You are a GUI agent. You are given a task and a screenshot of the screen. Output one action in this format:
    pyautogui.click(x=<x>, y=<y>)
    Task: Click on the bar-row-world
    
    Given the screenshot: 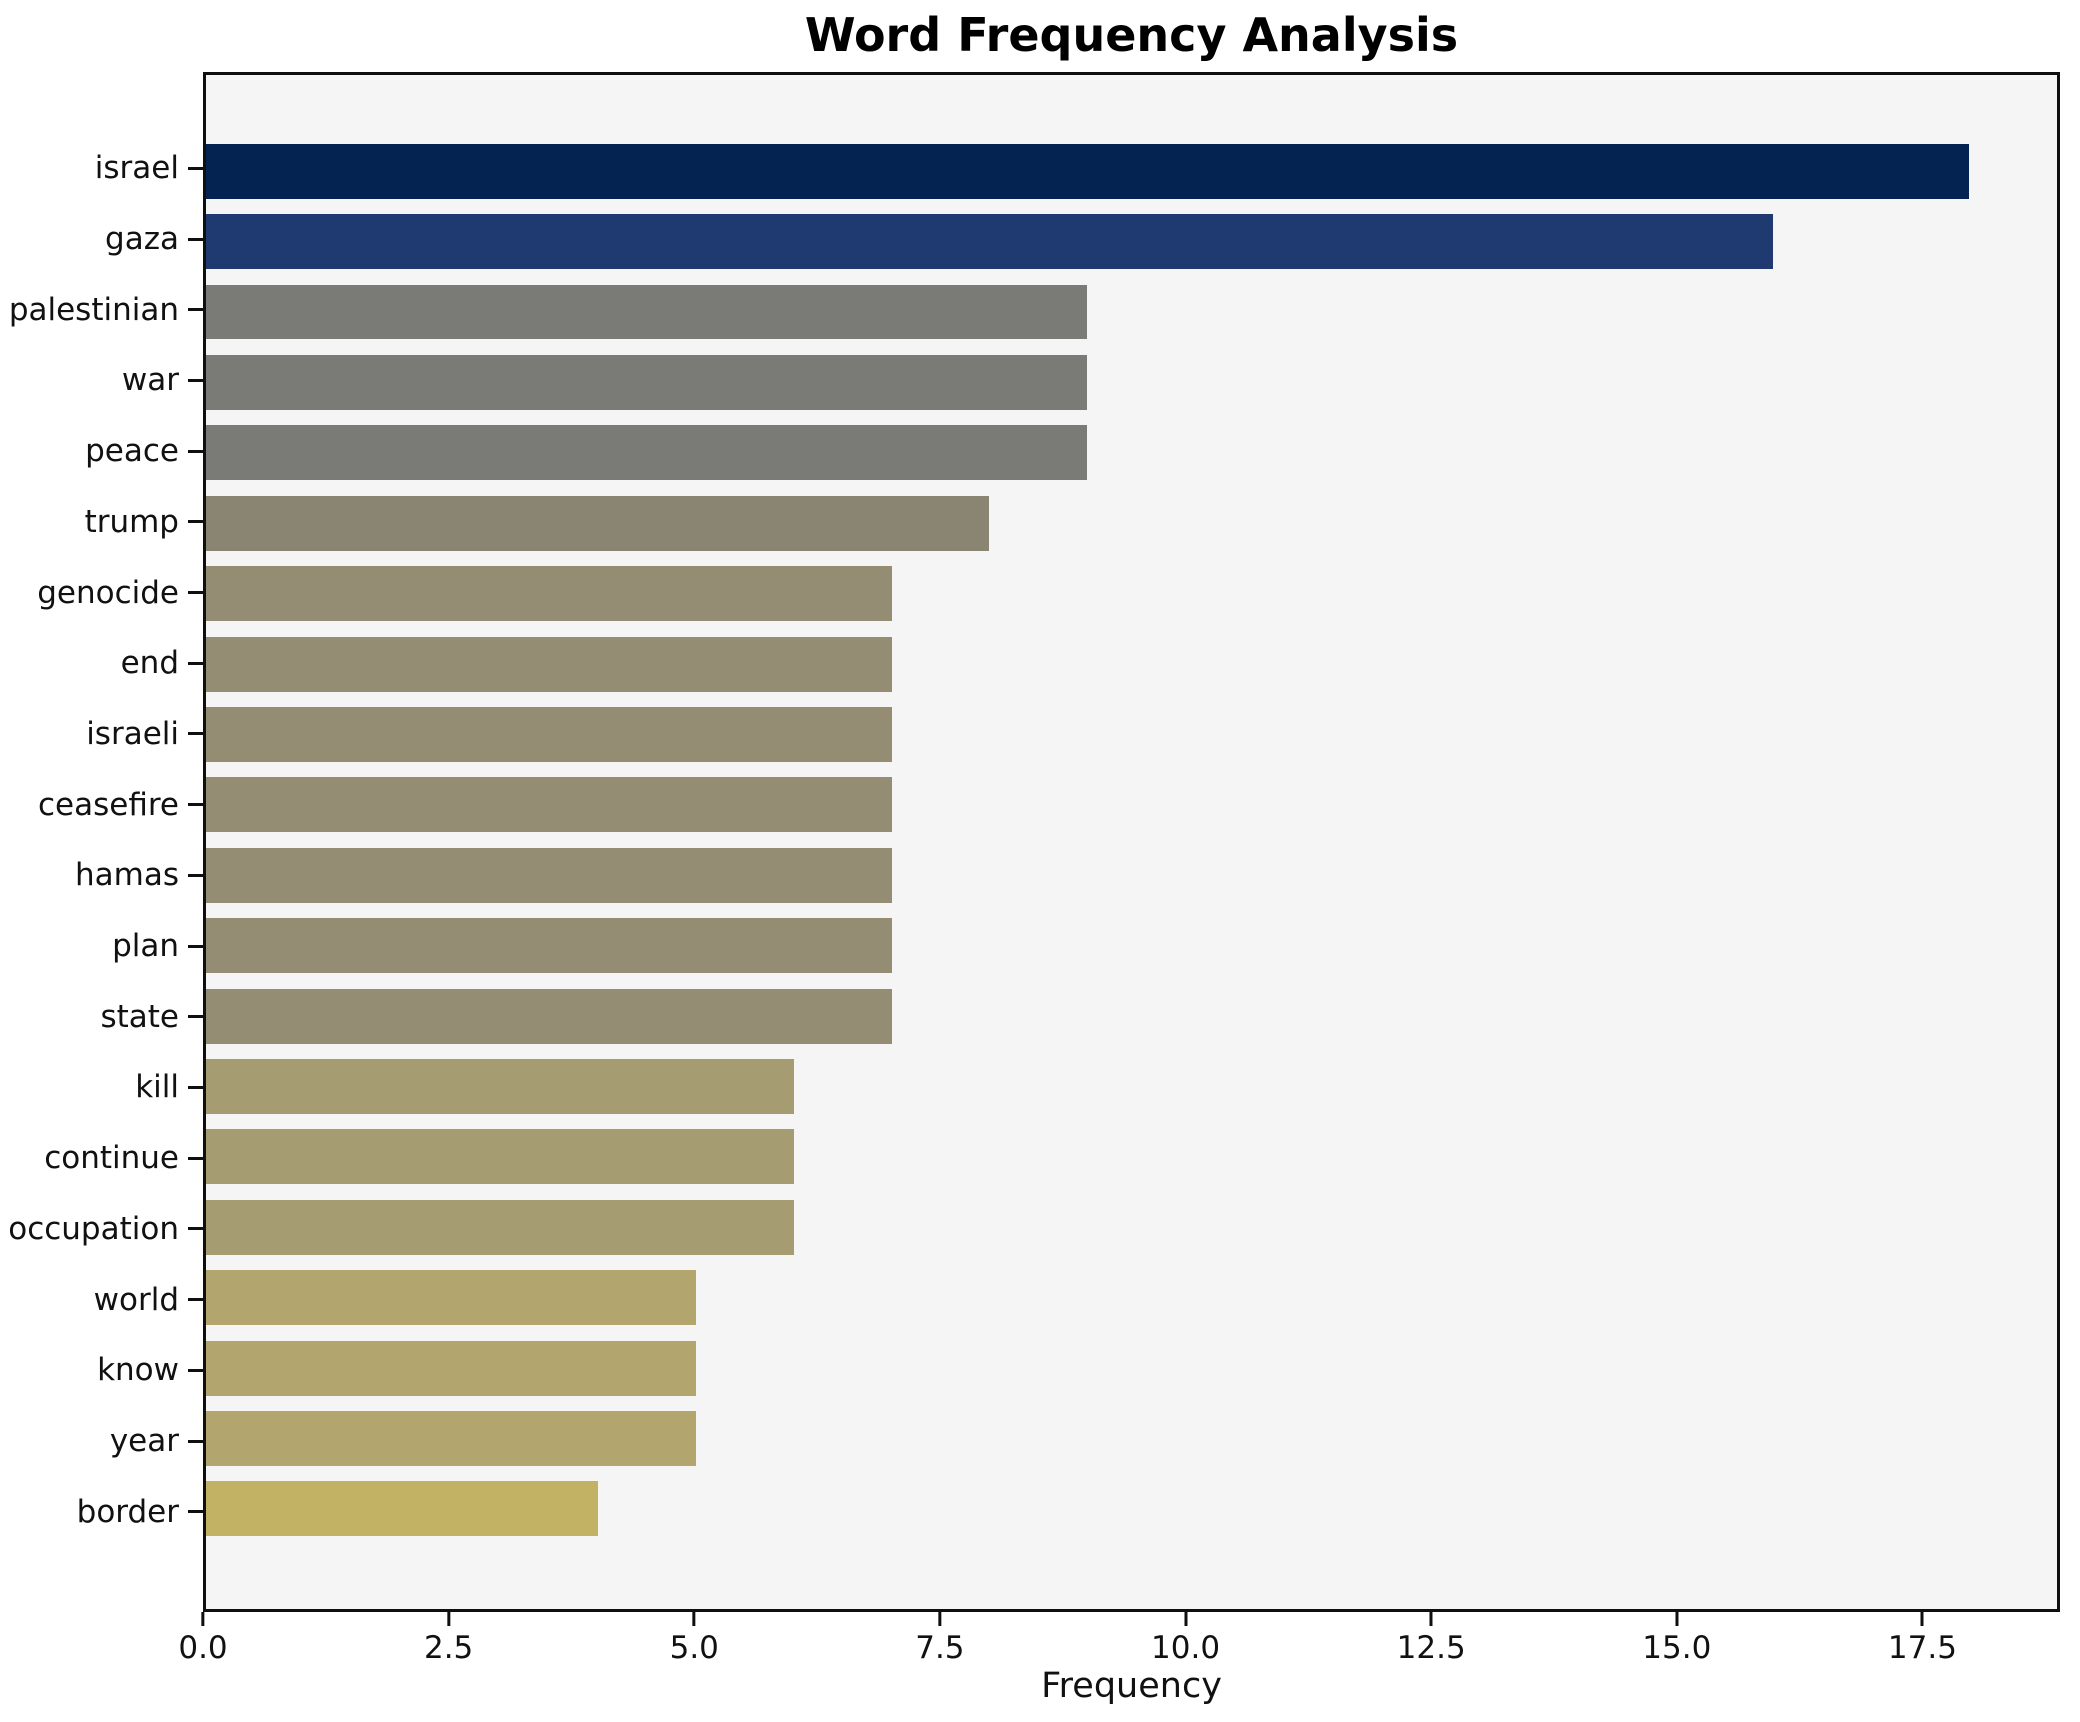 What is the action you would take?
    pyautogui.click(x=1131, y=1298)
    